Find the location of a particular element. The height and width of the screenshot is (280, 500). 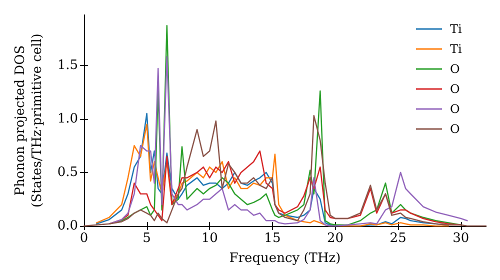

y-tick-label: 1.0 is located at coordinates (67, 118).